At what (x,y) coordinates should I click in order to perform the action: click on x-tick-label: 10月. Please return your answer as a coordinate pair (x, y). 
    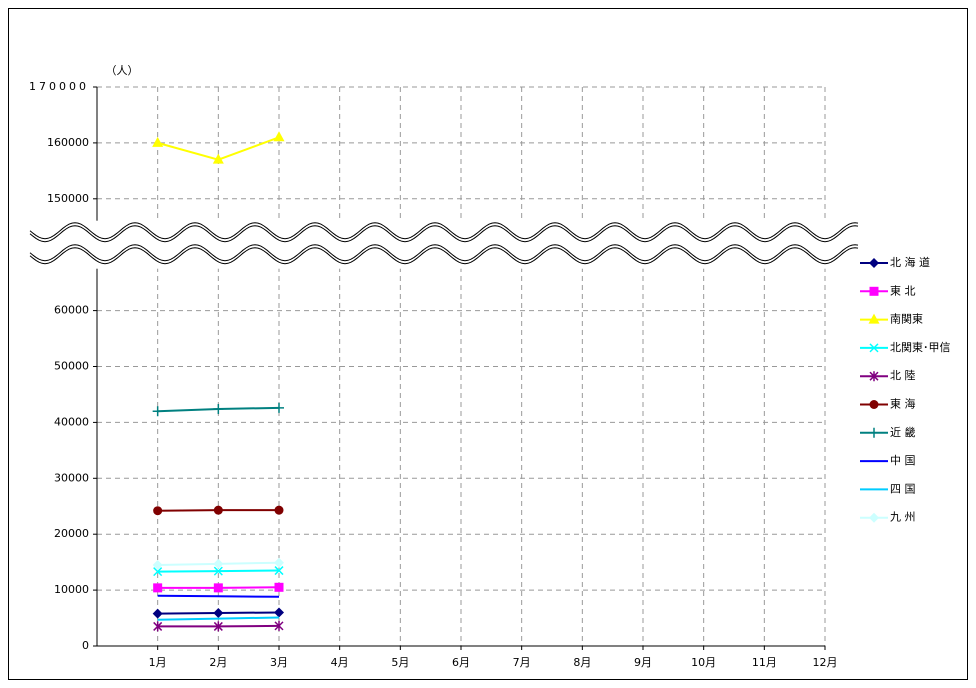
    Looking at the image, I should click on (703, 662).